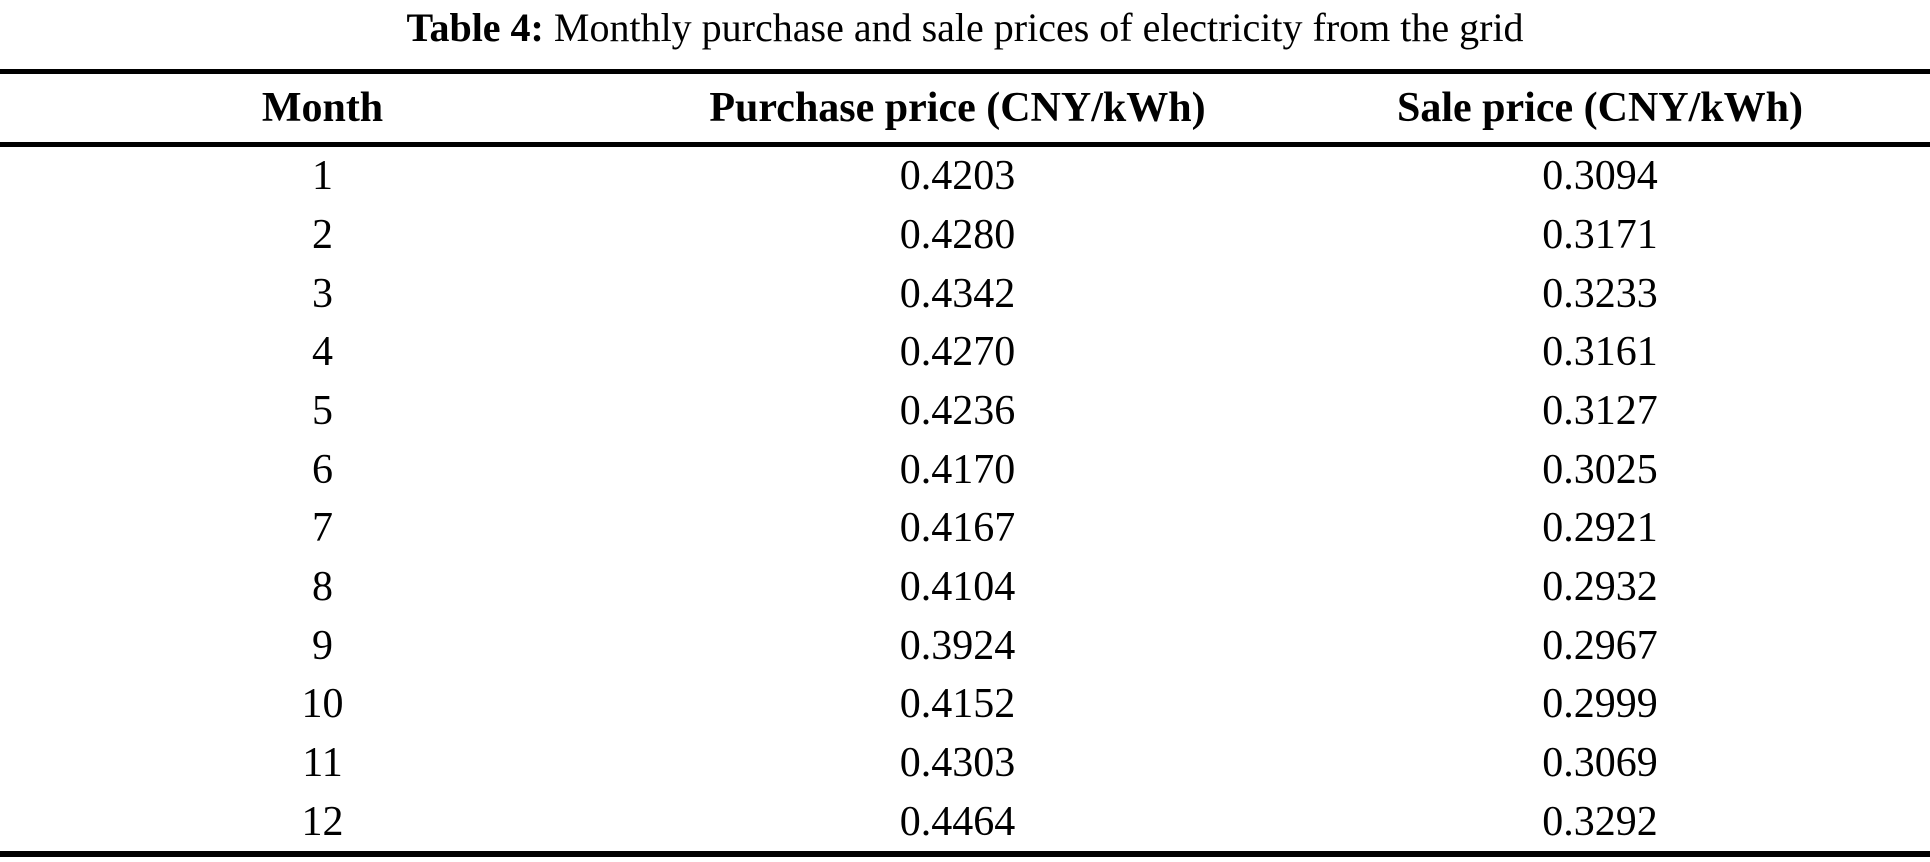 Image resolution: width=1930 pixels, height=862 pixels. Describe the element at coordinates (322, 704) in the screenshot. I see `month-cell: 10` at that location.